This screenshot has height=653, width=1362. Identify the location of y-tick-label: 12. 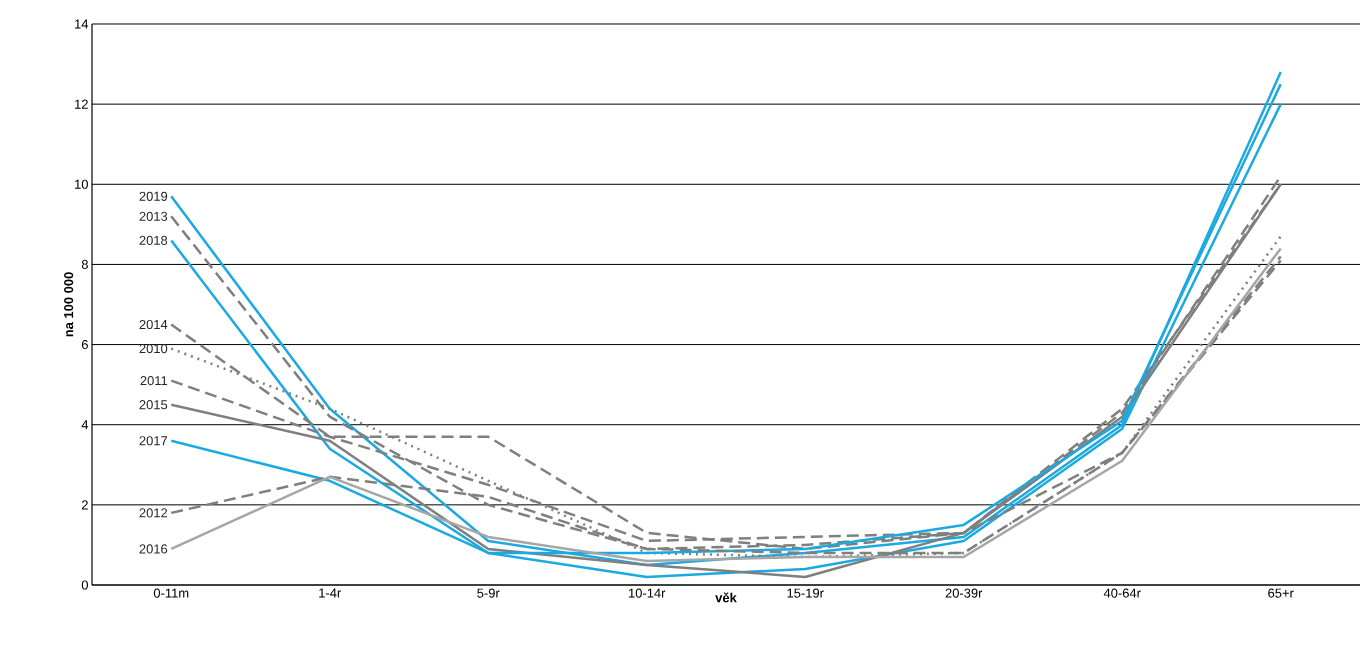
(81, 104).